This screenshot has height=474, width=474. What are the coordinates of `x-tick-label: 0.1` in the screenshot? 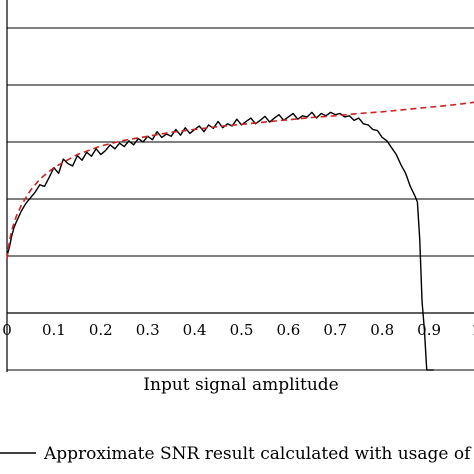 It's located at (54, 330).